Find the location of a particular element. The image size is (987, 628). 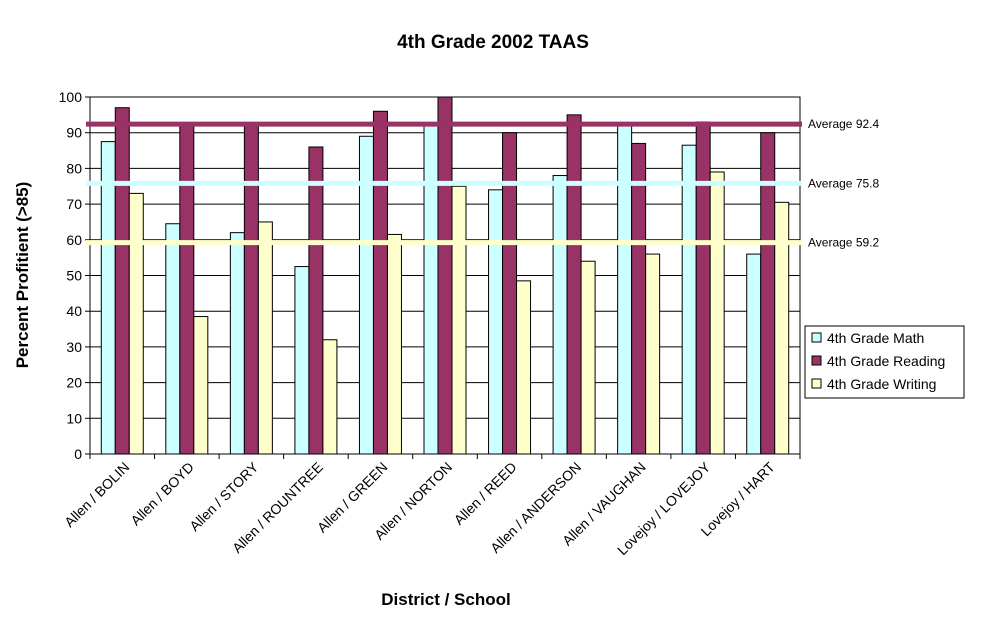

y-axis-label: Percent Profitient (>85) is located at coordinates (22, 275).